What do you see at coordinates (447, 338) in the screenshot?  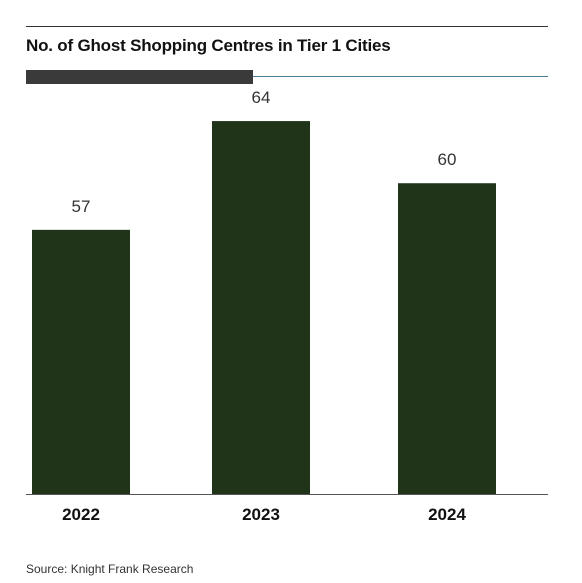 I see `bar-2024` at bounding box center [447, 338].